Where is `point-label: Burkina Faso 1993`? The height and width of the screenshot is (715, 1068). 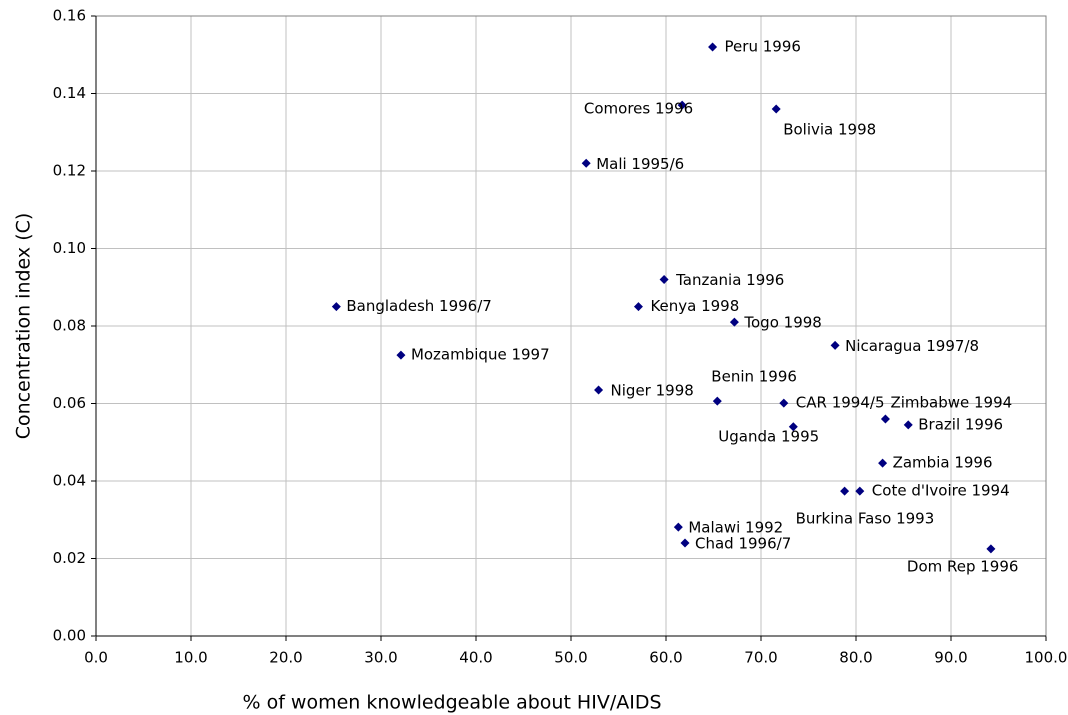 point-label: Burkina Faso 1993 is located at coordinates (865, 519).